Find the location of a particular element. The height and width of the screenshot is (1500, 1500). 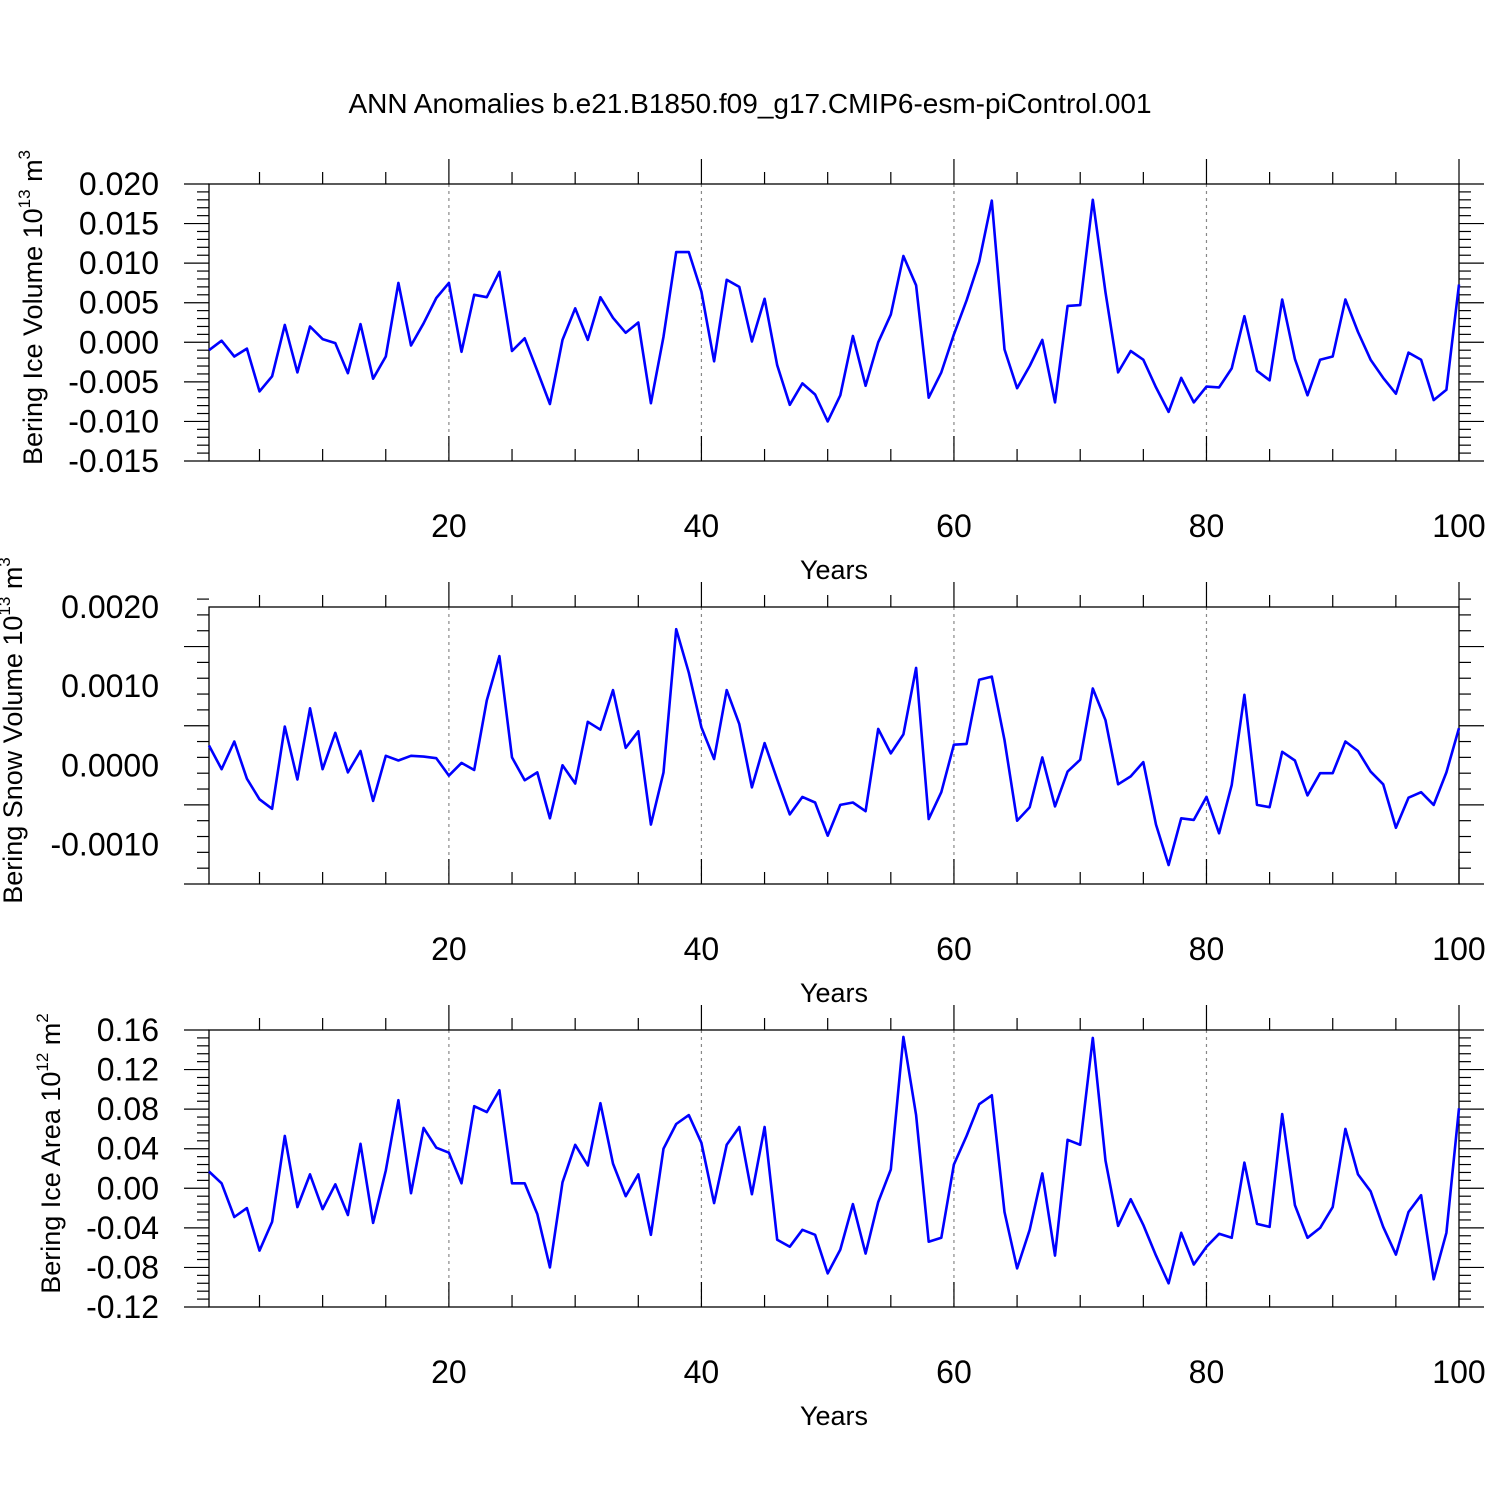

y-tick-label: 0.08 is located at coordinates (128, 1109).